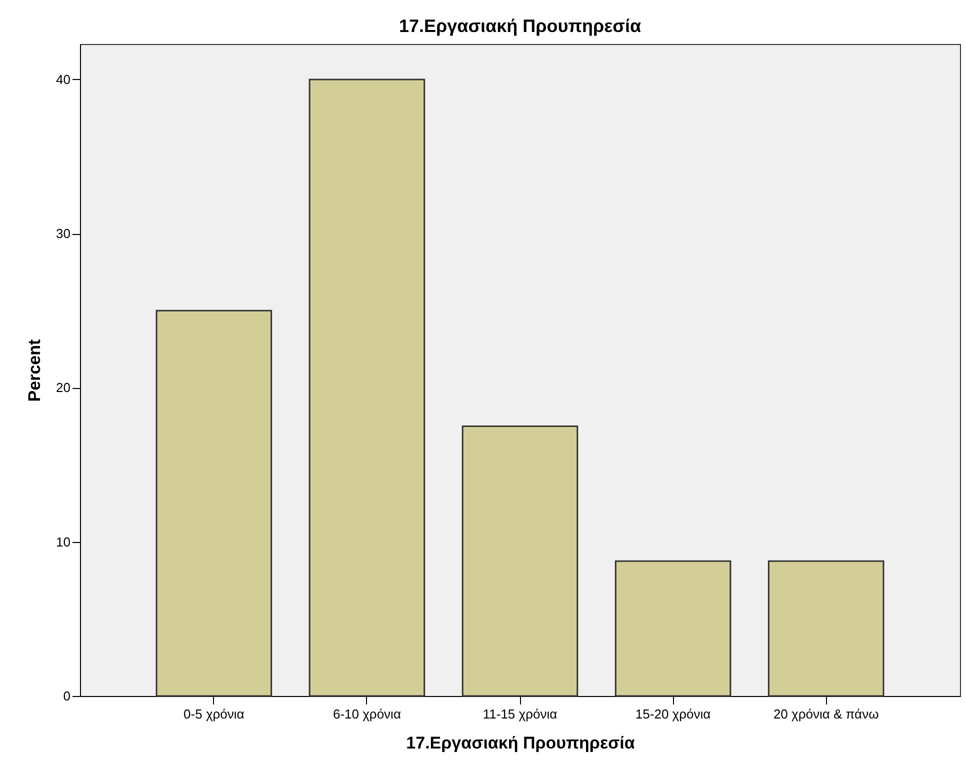 Image resolution: width=966 pixels, height=769 pixels. What do you see at coordinates (63, 79) in the screenshot?
I see `y-tick-label: 40` at bounding box center [63, 79].